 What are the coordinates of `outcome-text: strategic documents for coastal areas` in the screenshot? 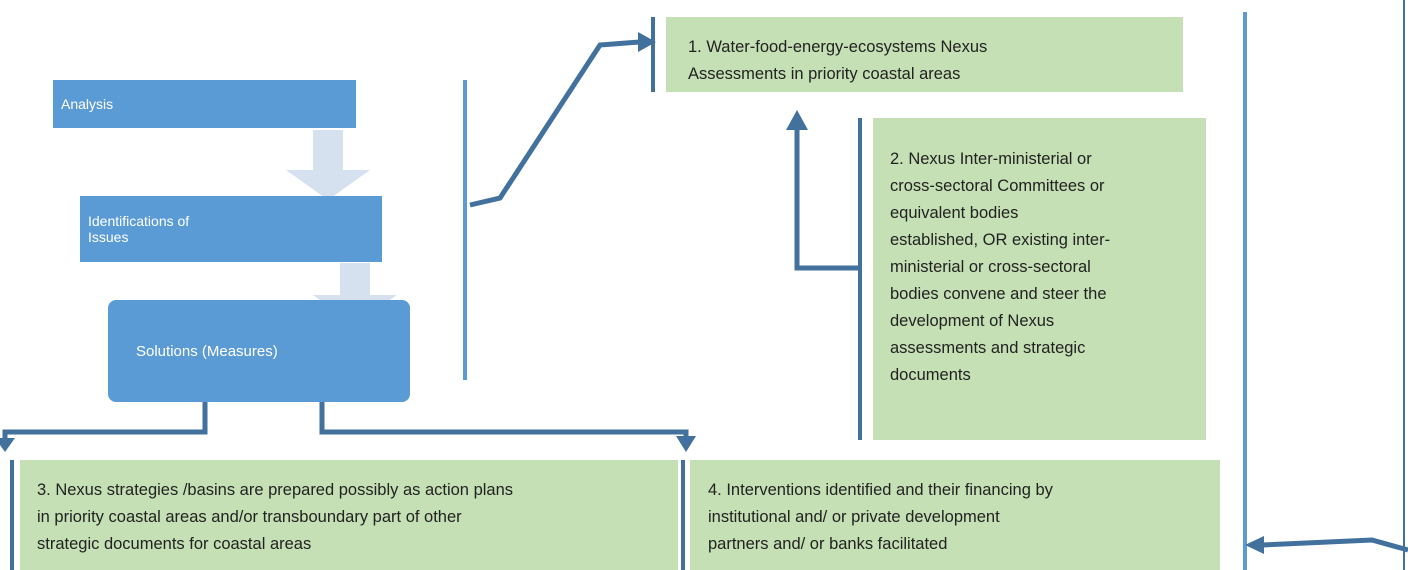 It's located at (174, 544).